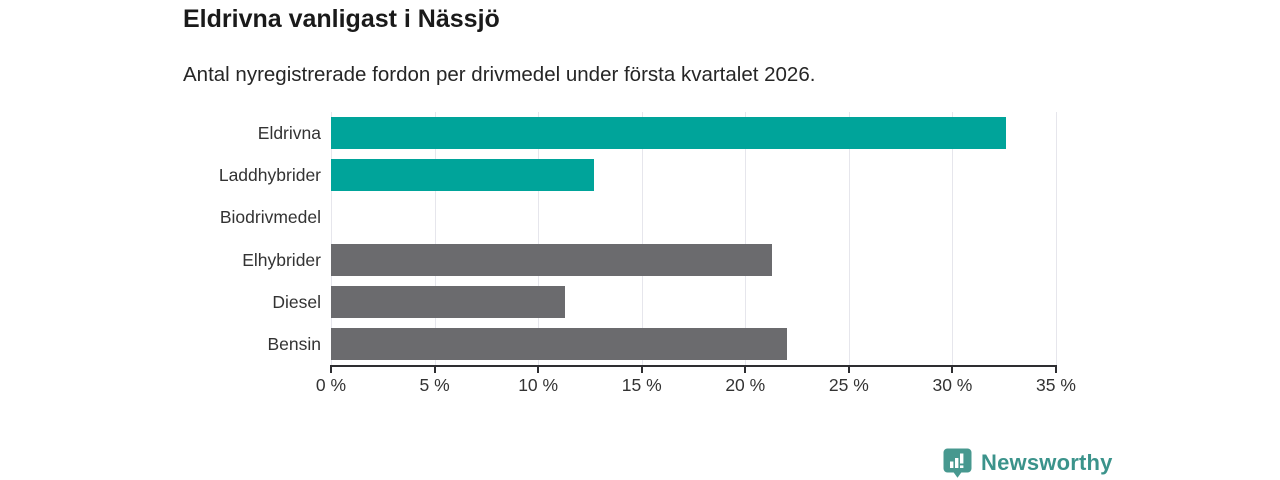  I want to click on x-tick-label-25: 25 %, so click(848, 385).